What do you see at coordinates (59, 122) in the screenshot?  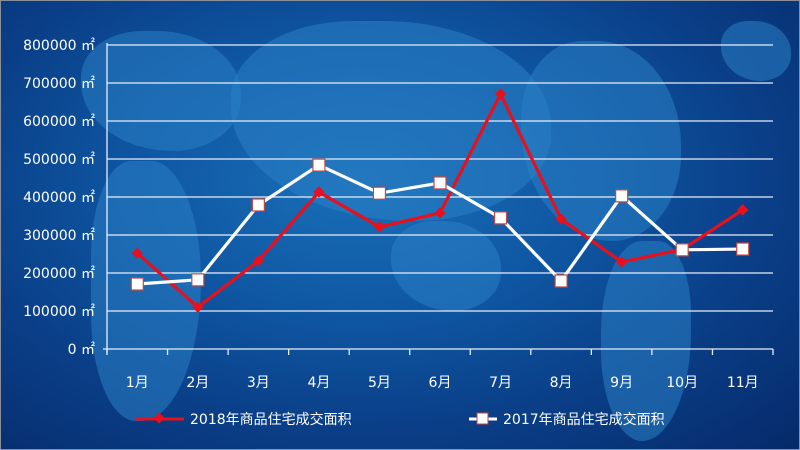 I see `y-tick-label: 600000 ㎡` at bounding box center [59, 122].